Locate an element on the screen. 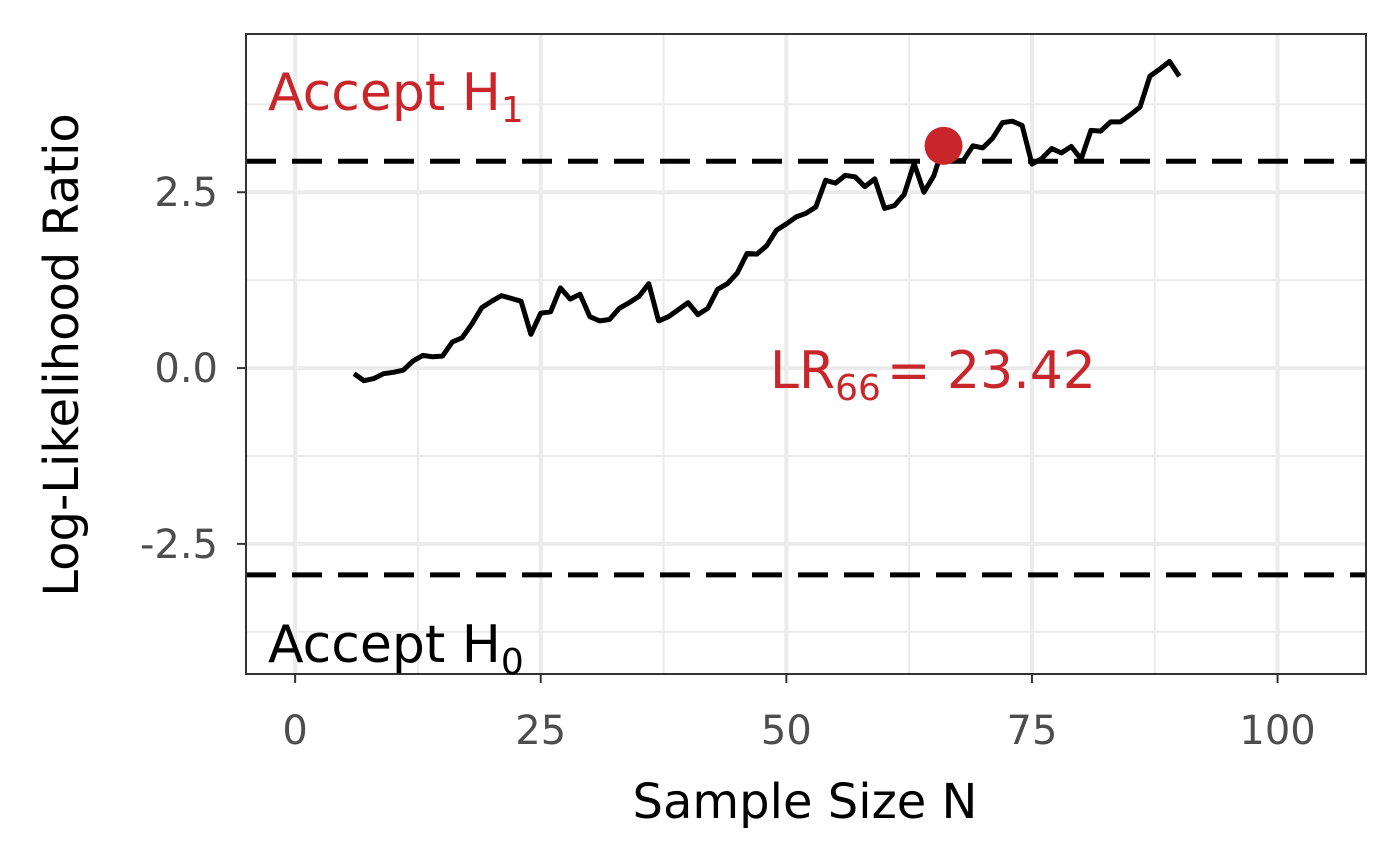  x-tick-label: 0 is located at coordinates (294, 731).